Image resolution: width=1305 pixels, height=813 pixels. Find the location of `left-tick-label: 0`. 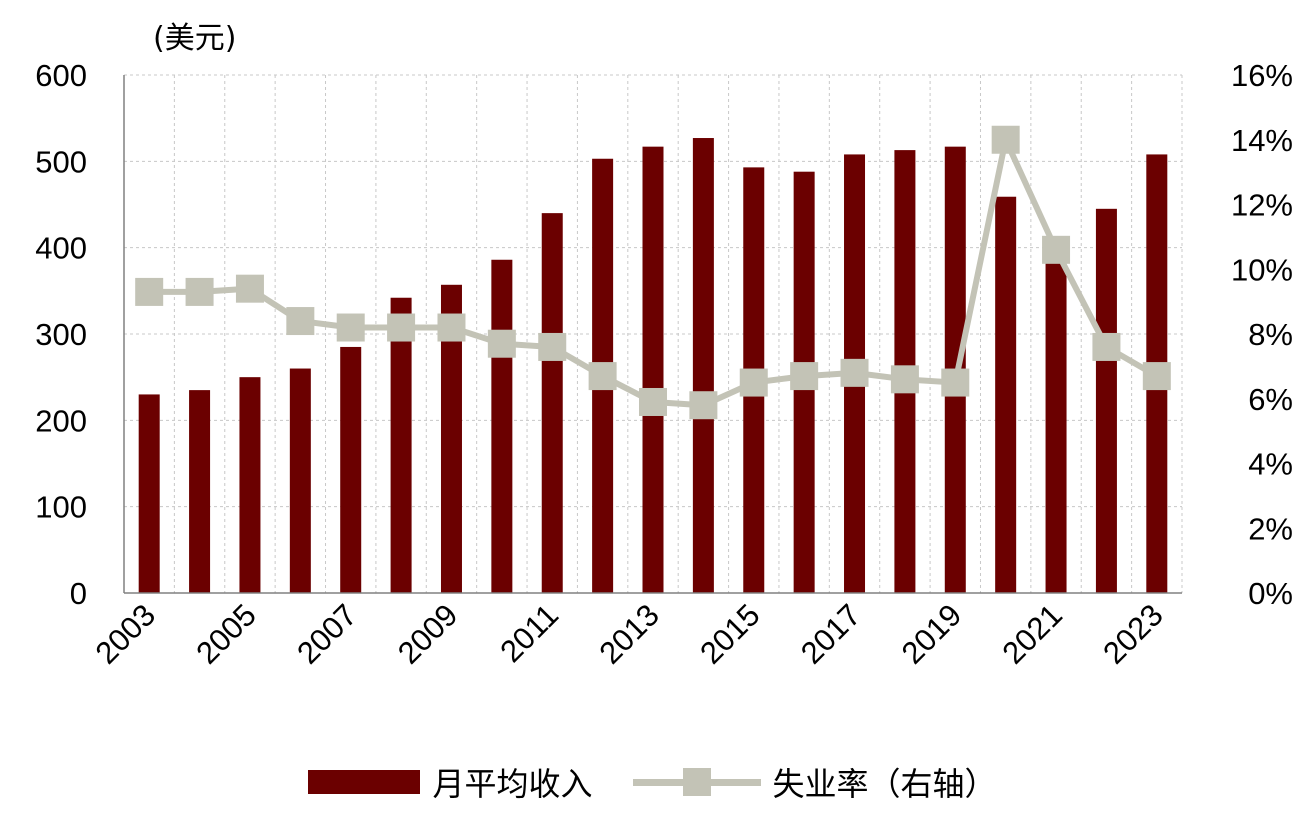

left-tick-label: 0 is located at coordinates (78, 593).